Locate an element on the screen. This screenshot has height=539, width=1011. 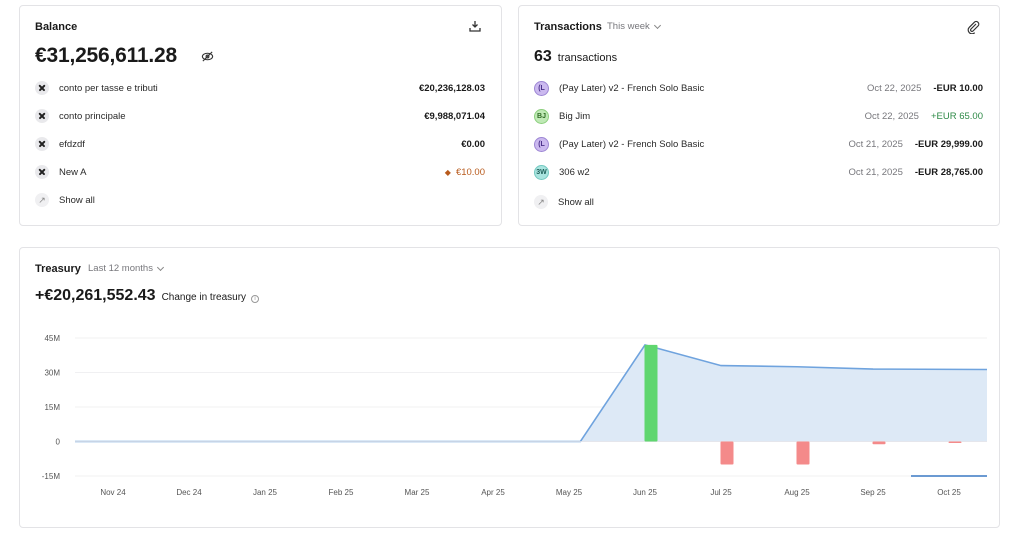
treasury-period-dropdown: Last 12 months is located at coordinates (126, 268).